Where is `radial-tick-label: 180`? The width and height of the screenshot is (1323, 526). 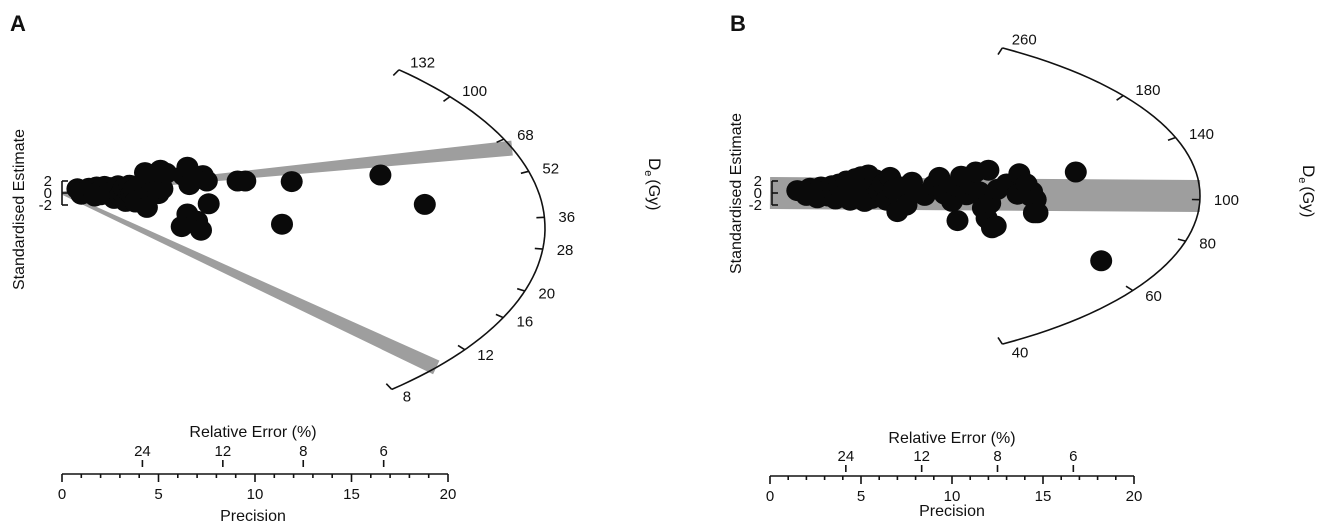 radial-tick-label: 180 is located at coordinates (1147, 90).